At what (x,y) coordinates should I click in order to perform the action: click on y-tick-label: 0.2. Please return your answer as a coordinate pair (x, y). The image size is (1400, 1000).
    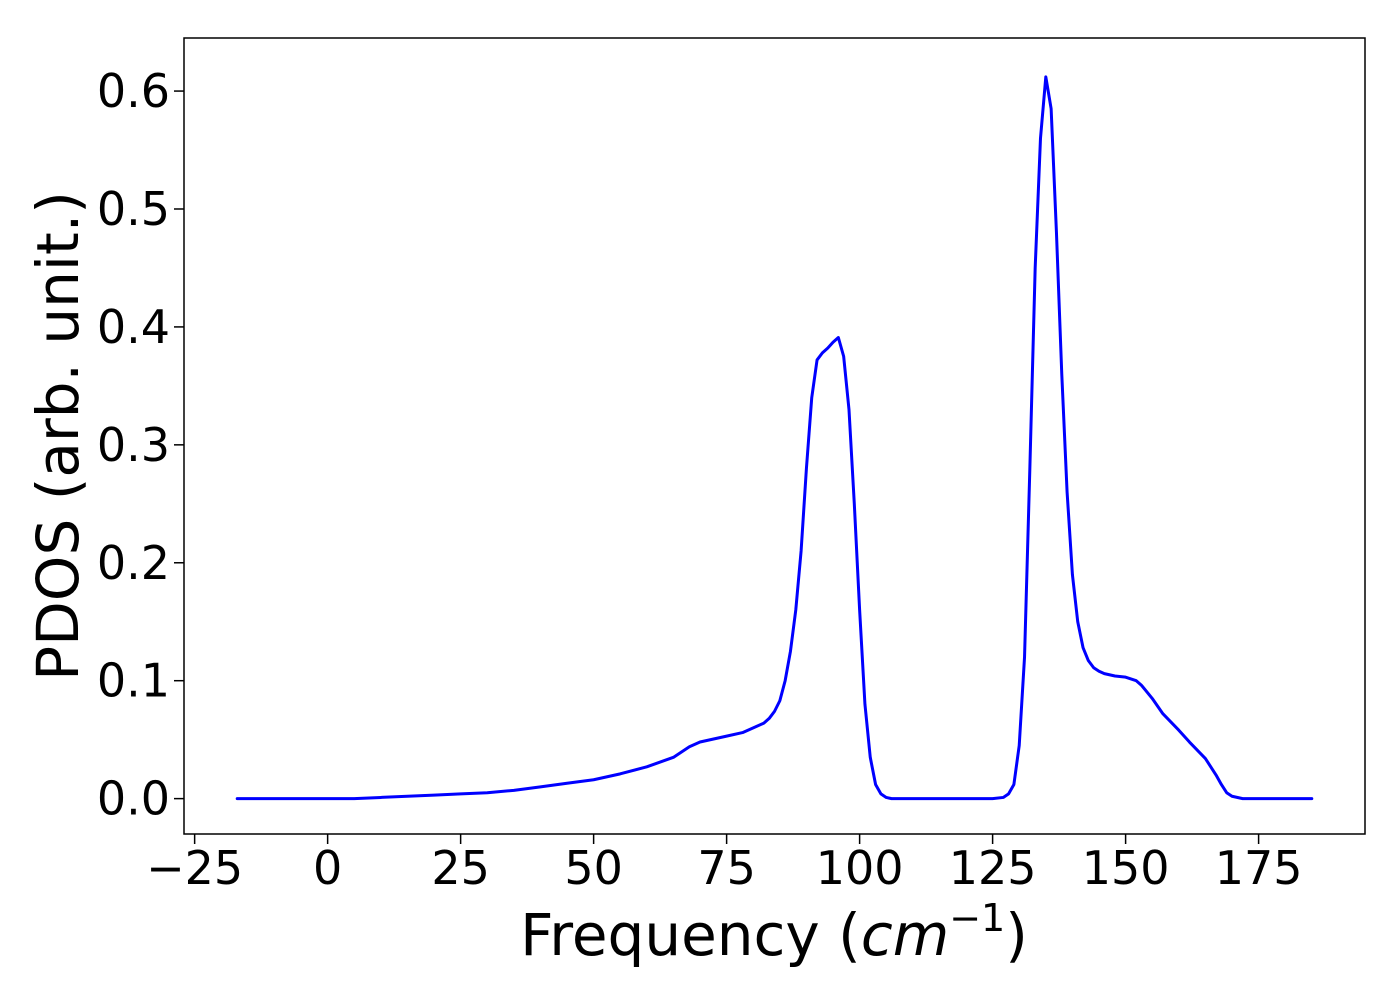
    Looking at the image, I should click on (133, 563).